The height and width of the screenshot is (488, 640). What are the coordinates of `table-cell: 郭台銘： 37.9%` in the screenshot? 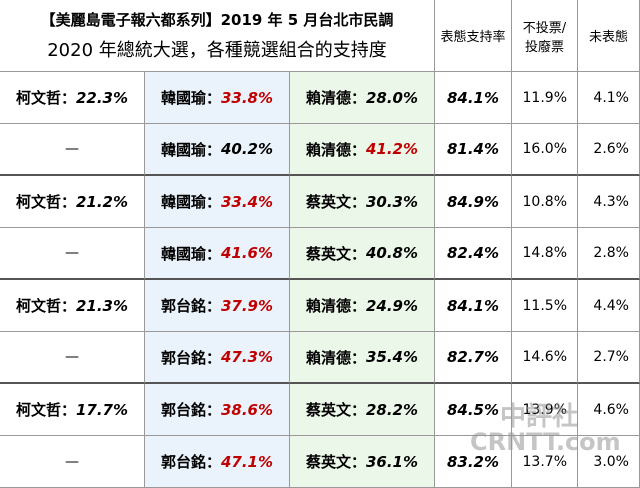 It's located at (217, 306).